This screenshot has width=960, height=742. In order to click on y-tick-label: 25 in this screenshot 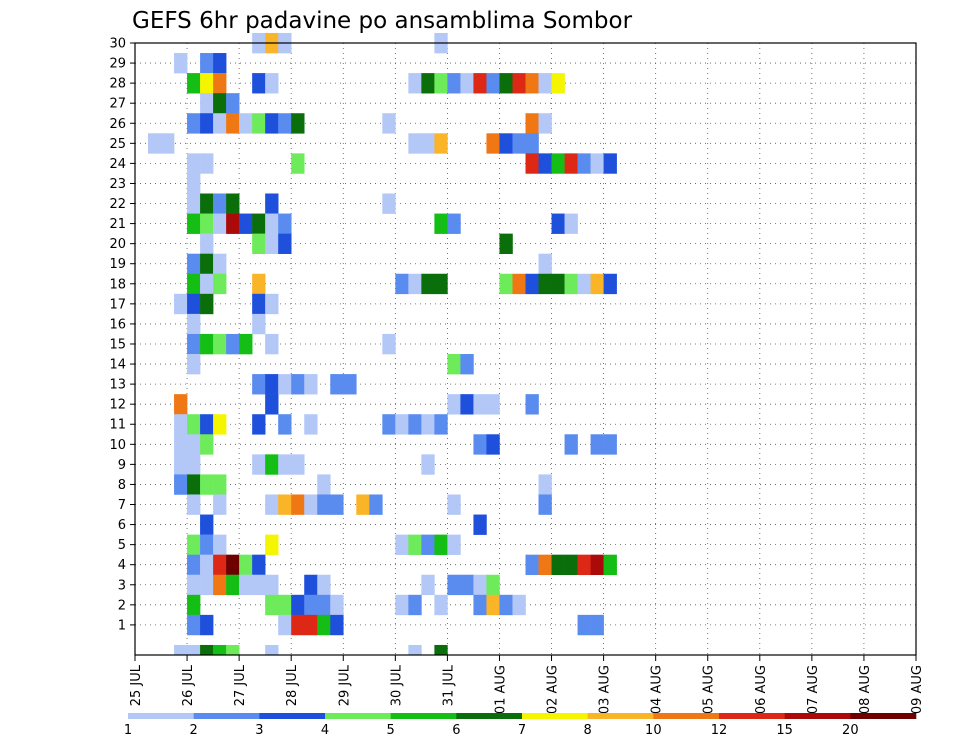, I will do `click(117, 144)`.